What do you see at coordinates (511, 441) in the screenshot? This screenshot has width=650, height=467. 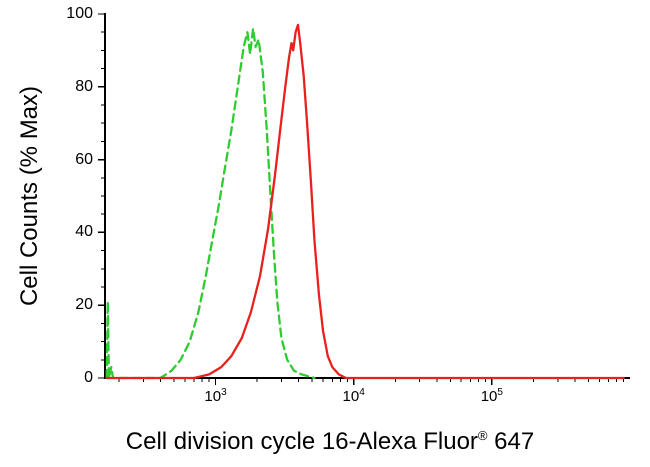 I see `x-axis-title-suffix: 647` at bounding box center [511, 441].